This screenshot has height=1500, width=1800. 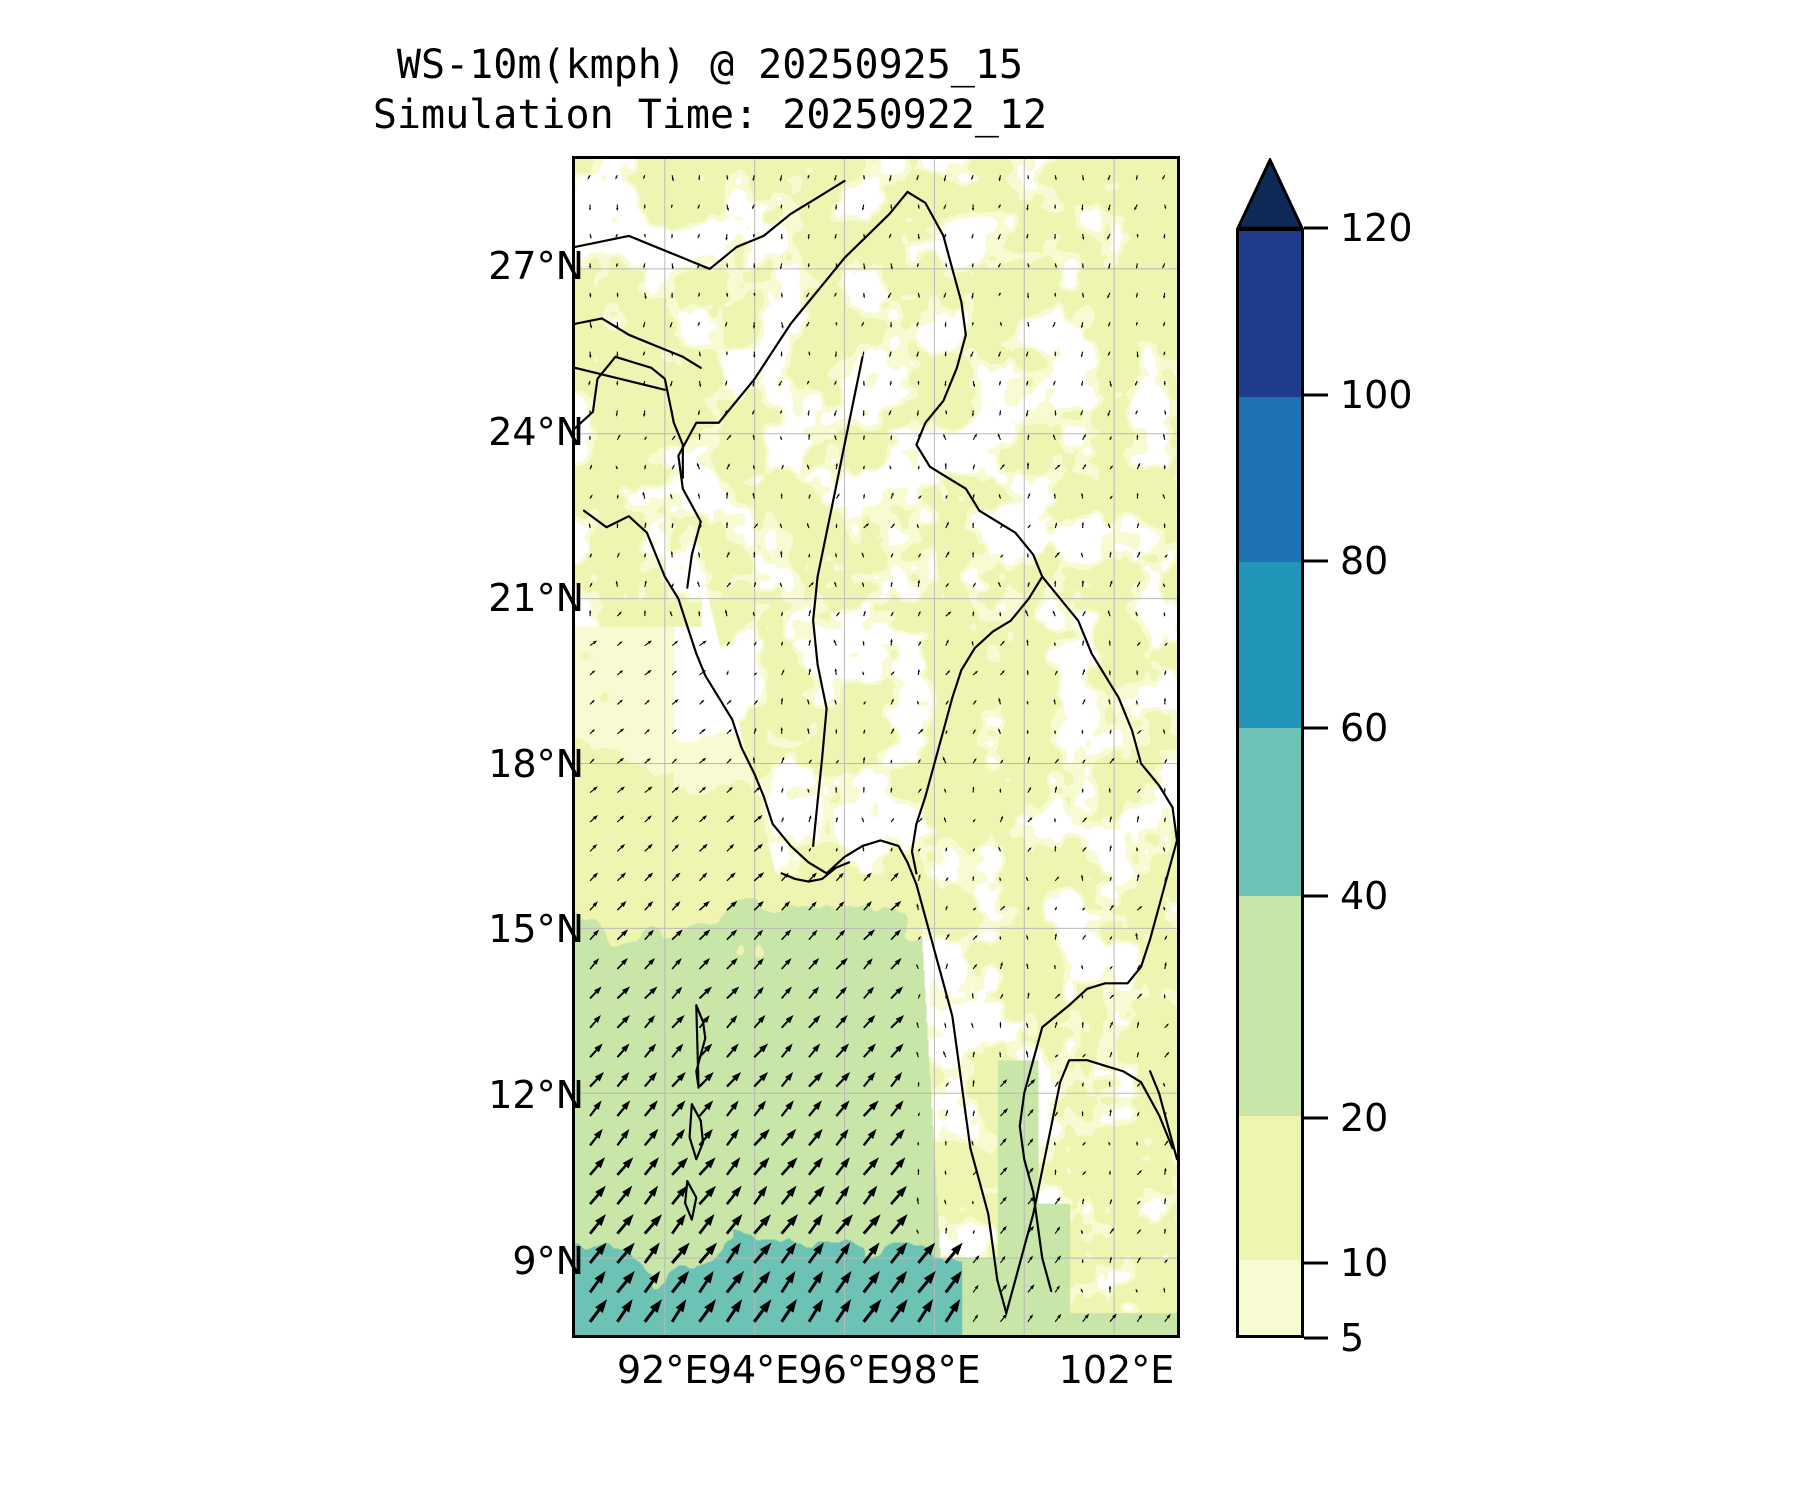 What do you see at coordinates (1116, 1370) in the screenshot?
I see `longitude-tick-102: 102°E` at bounding box center [1116, 1370].